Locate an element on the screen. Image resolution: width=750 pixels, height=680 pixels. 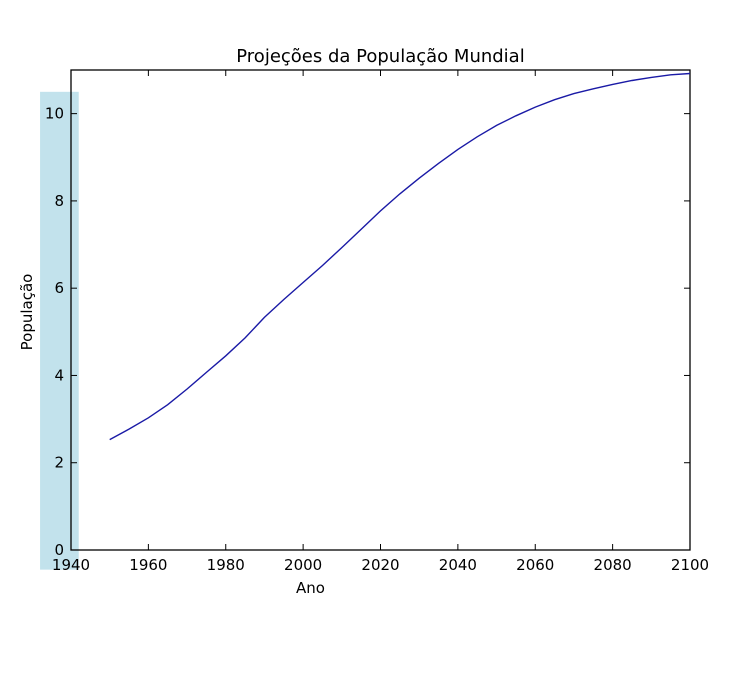
y-axis-label: População is located at coordinates (27, 312).